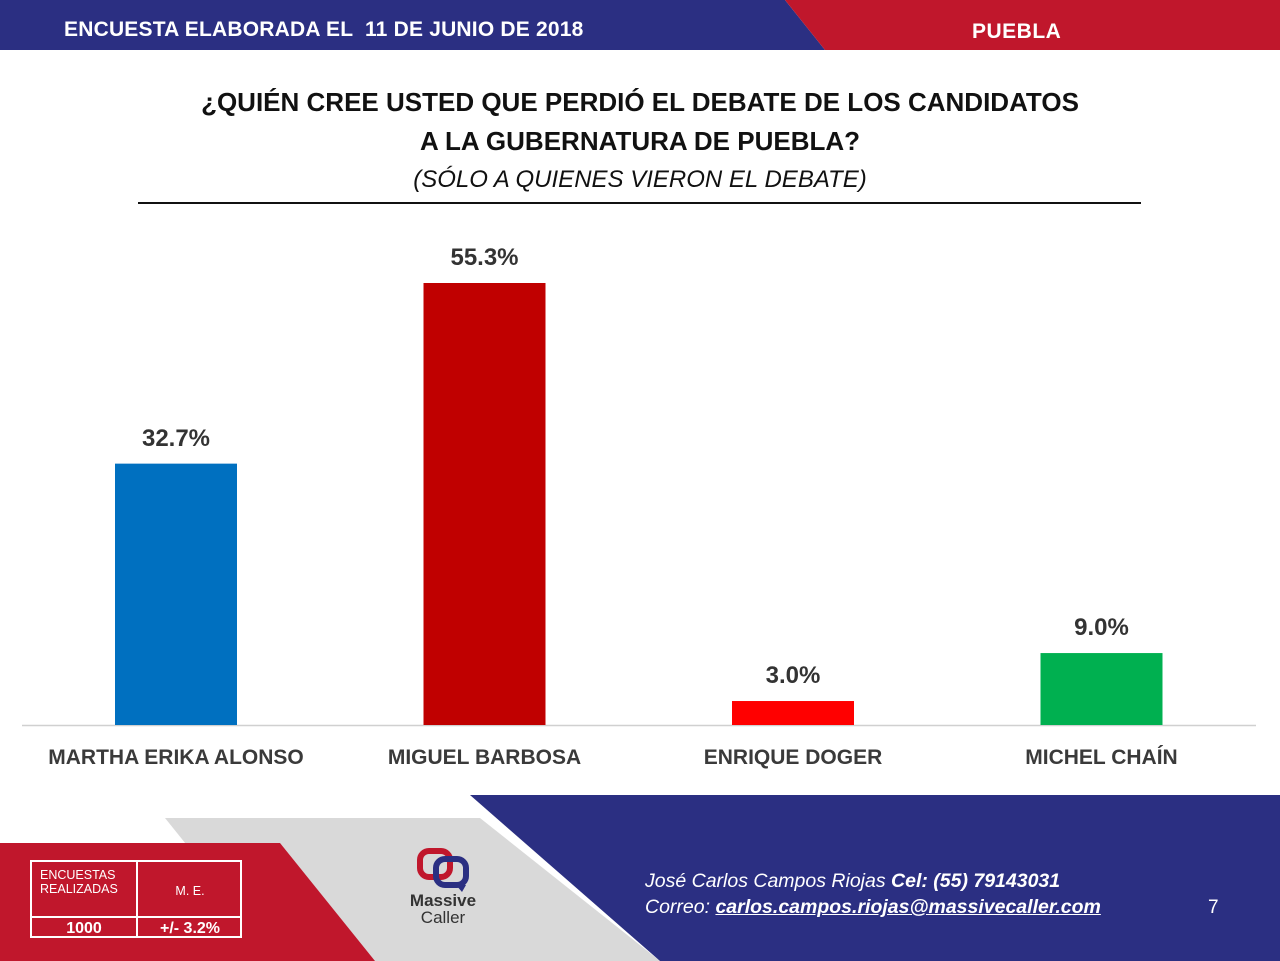 The image size is (1280, 961). I want to click on contact-email-label: Correo:, so click(678, 907).